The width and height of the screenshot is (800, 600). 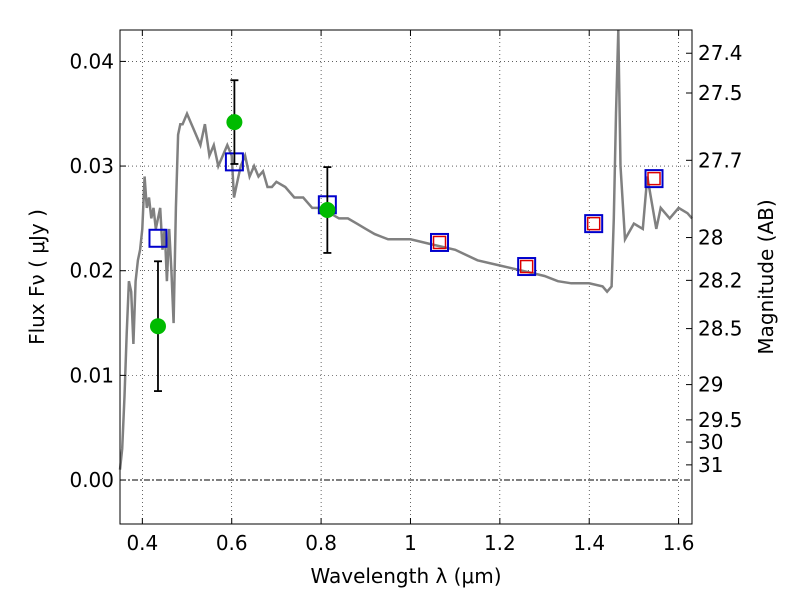 I want to click on y-tick-label: 0.00, so click(x=91, y=480).